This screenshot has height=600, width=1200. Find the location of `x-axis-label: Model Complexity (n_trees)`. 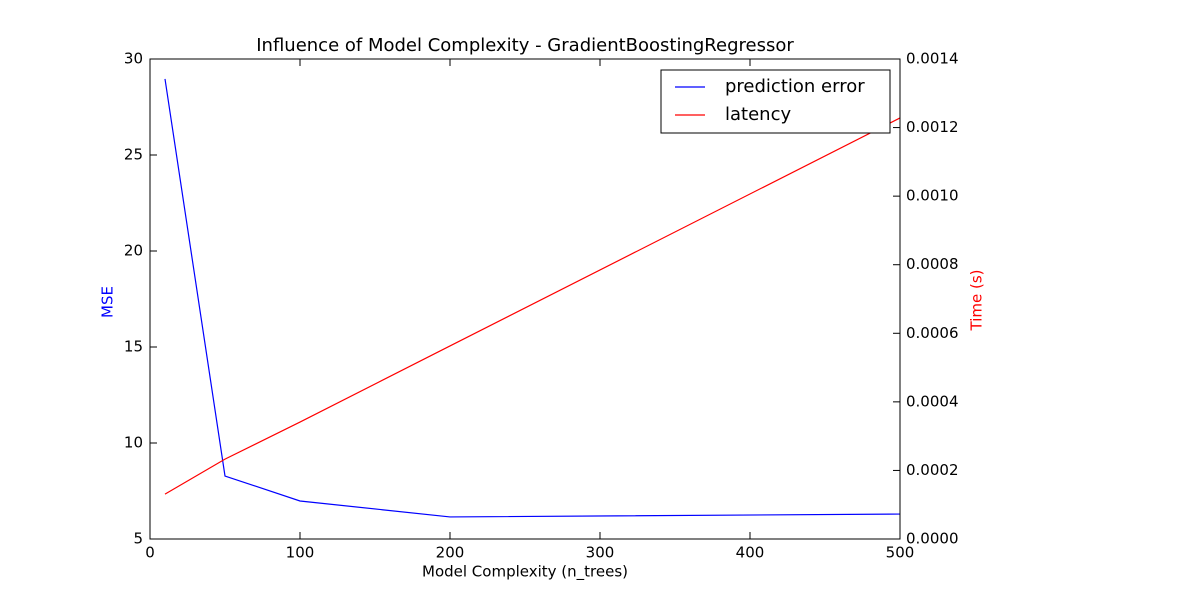

x-axis-label: Model Complexity (n_trees) is located at coordinates (525, 572).